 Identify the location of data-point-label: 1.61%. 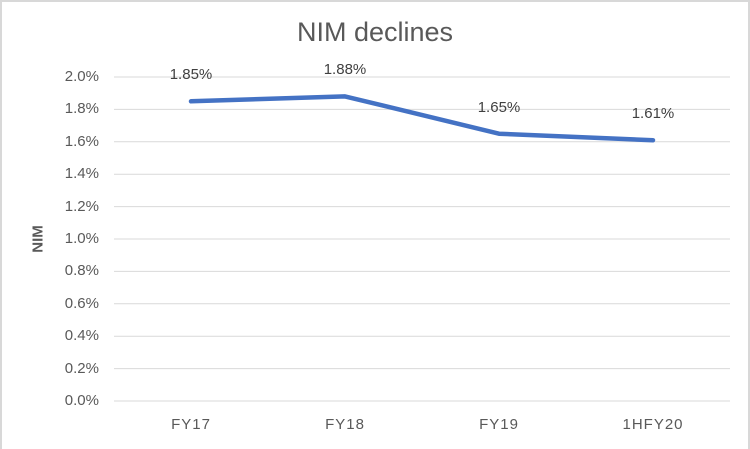
(653, 114).